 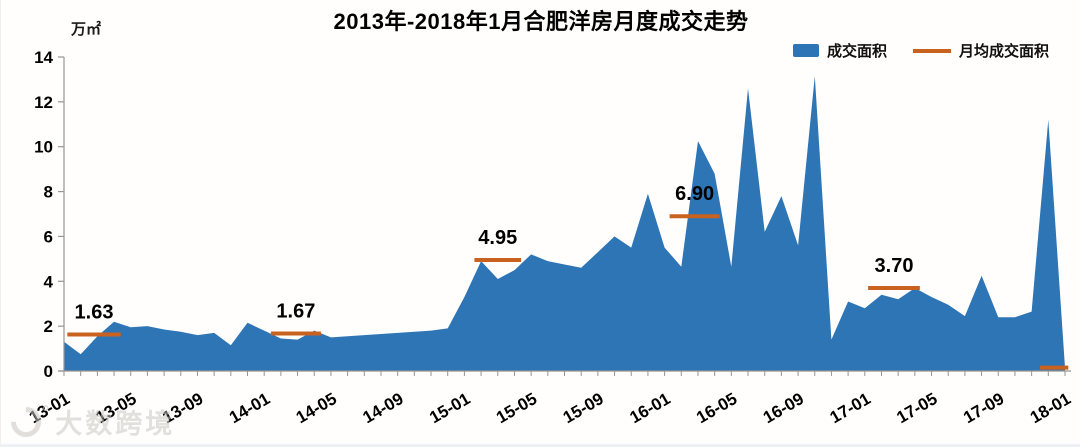 I want to click on legend-item-1: 月均成交面积, so click(x=980, y=50).